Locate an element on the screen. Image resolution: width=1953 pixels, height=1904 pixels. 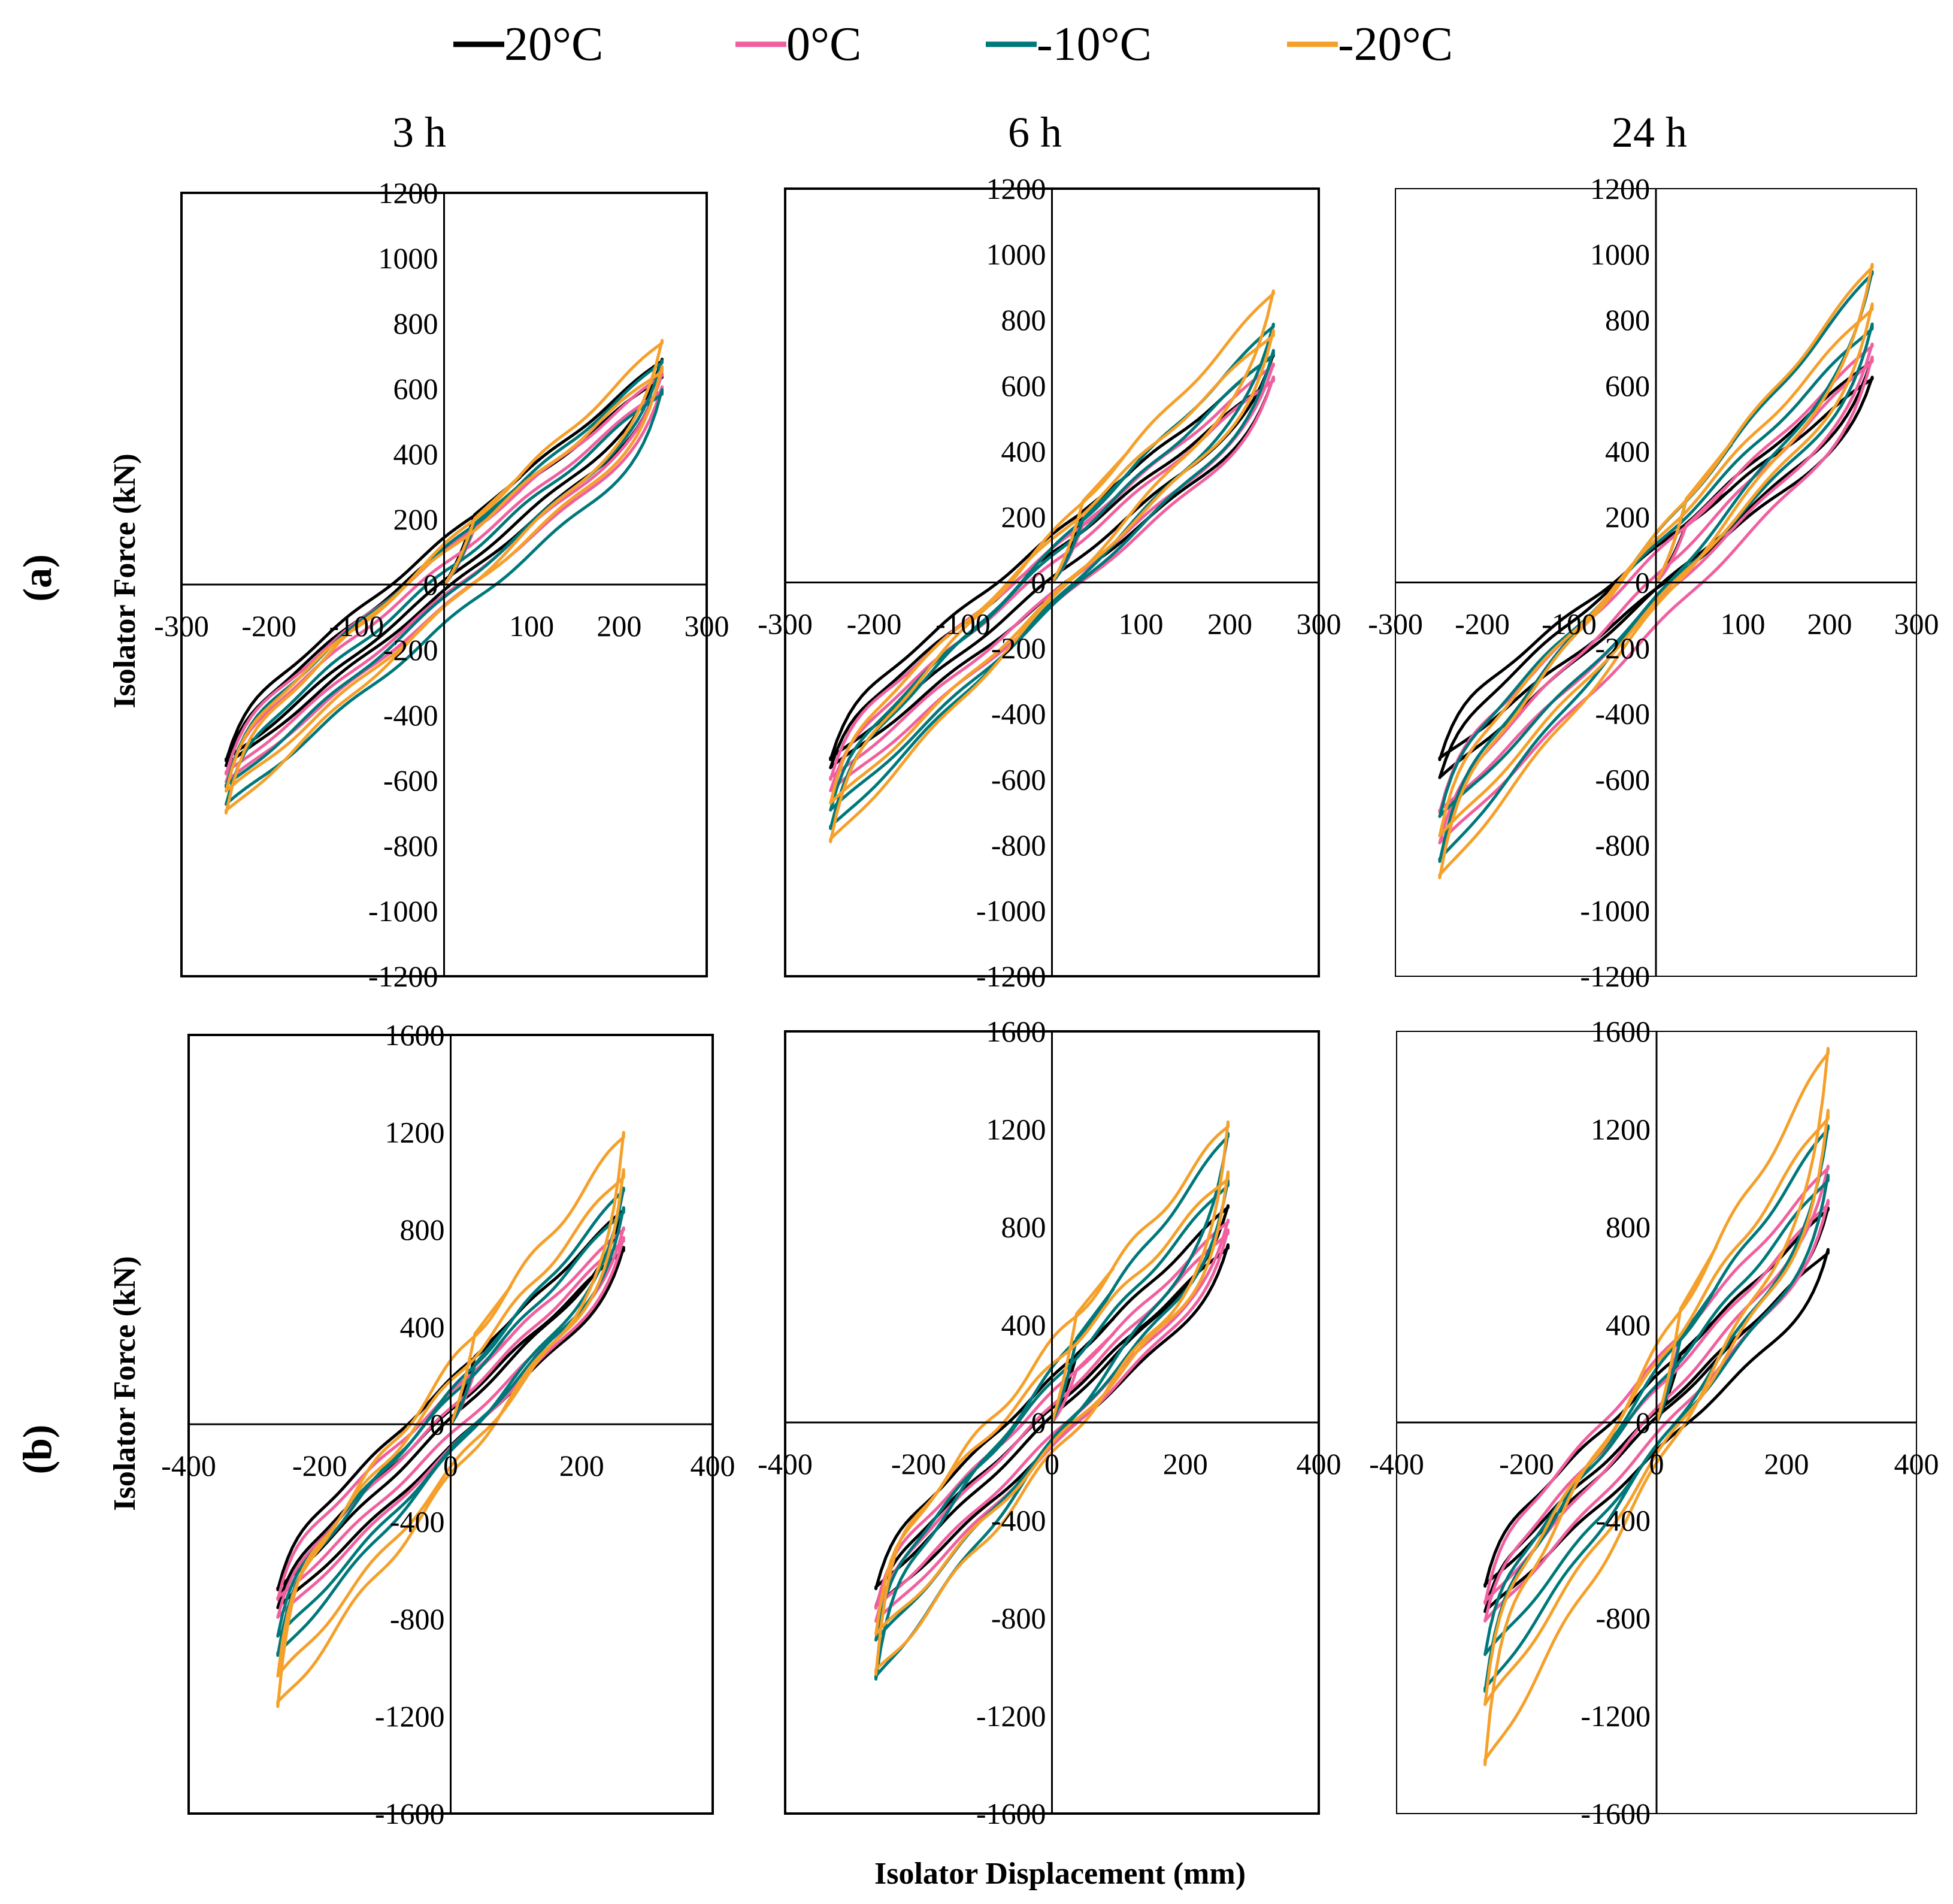
legend-label-minus20c: -20°C is located at coordinates (1396, 44).